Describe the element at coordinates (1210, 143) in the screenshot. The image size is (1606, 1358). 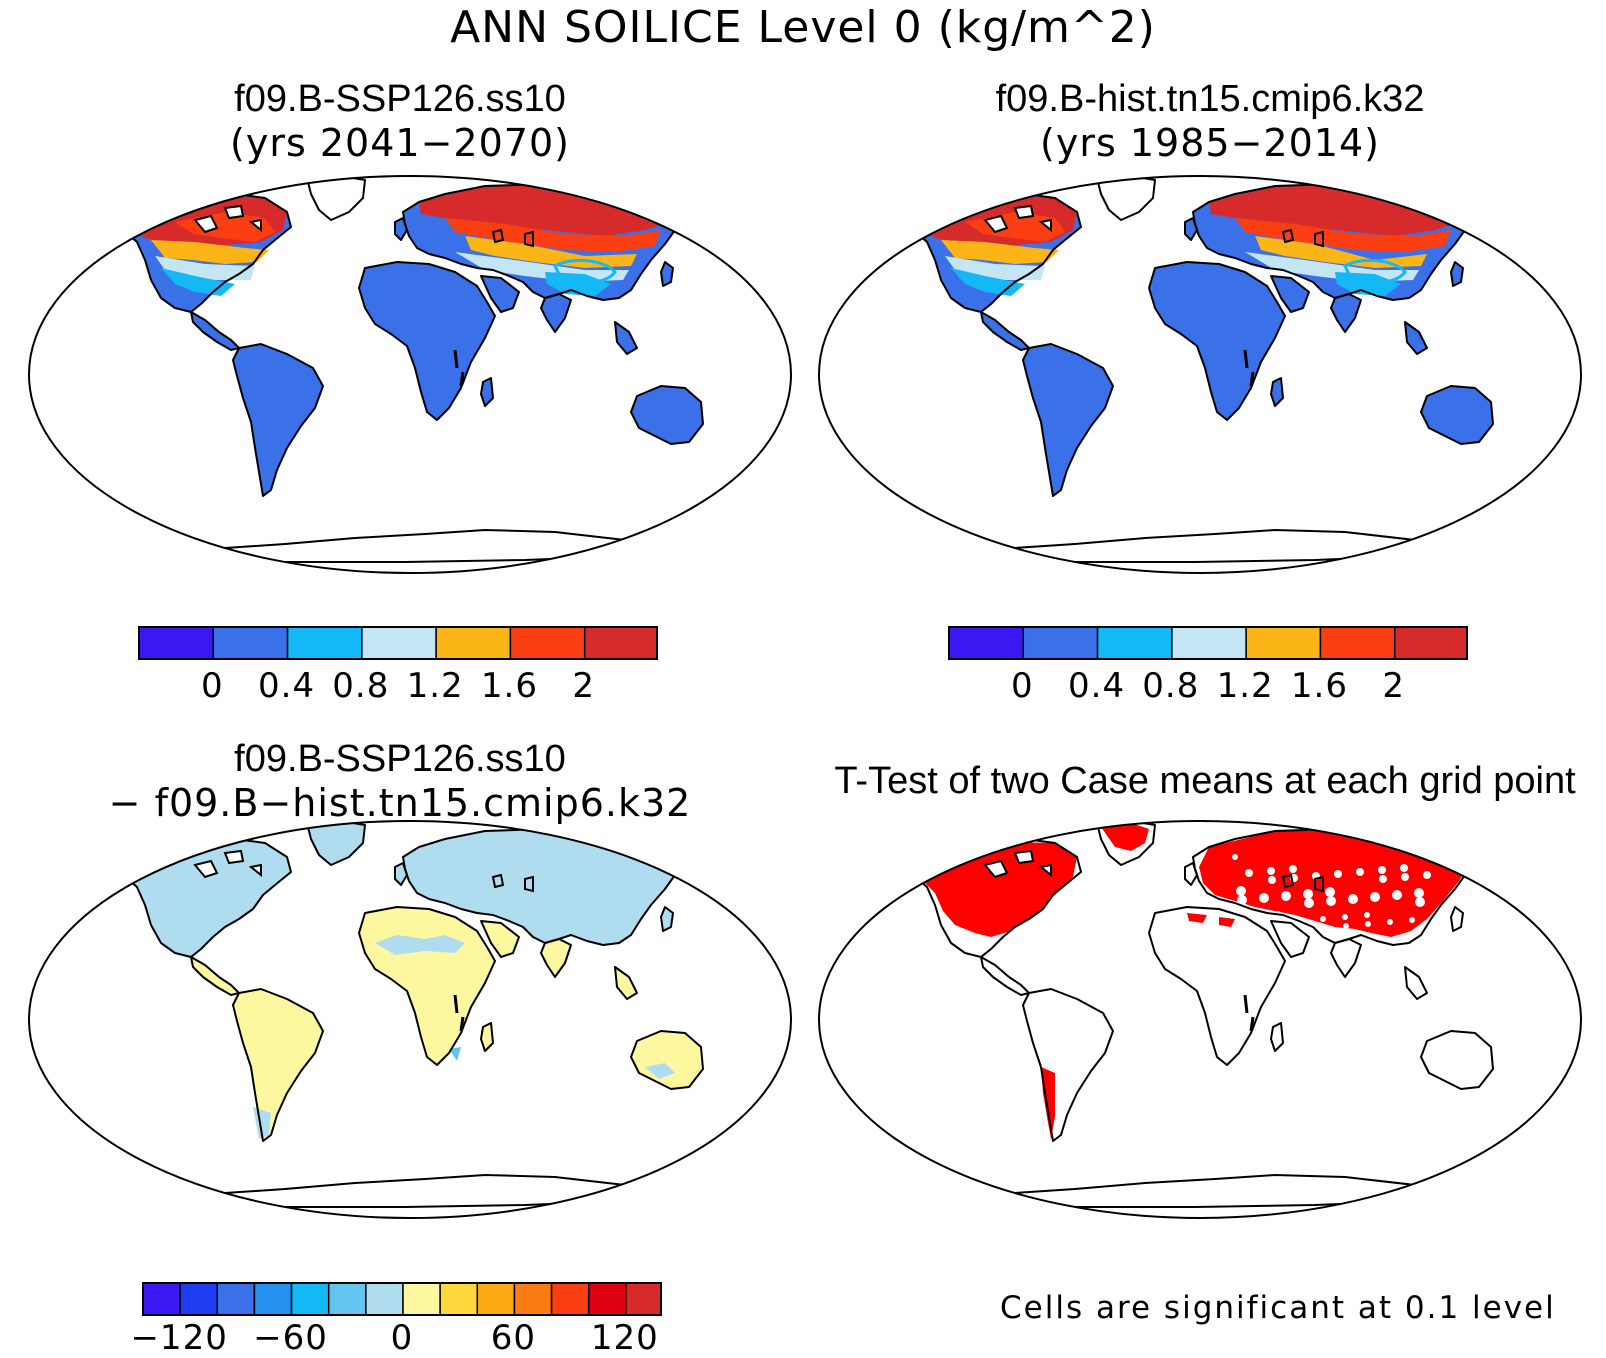
I see `panel-2-years: (yrs 1985−2014)` at that location.